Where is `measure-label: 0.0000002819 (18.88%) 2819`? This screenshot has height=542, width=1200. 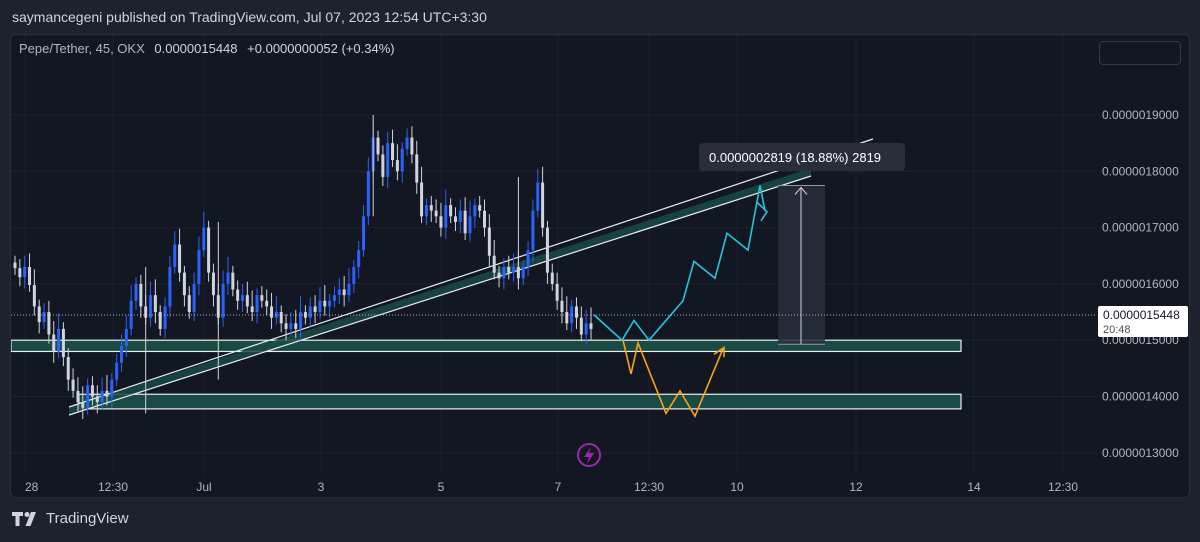
measure-label: 0.0000002819 (18.88%) 2819 is located at coordinates (795, 157).